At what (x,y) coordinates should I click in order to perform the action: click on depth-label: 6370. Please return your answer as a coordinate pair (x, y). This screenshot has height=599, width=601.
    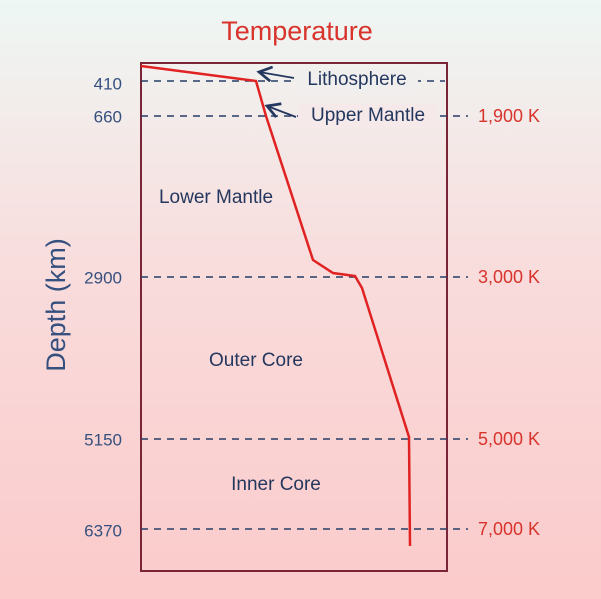
    Looking at the image, I should click on (103, 530).